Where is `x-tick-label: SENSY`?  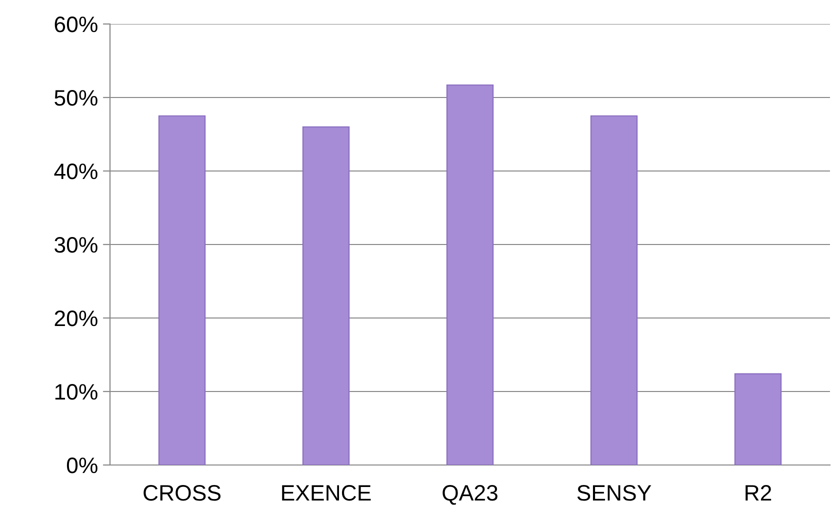
x-tick-label: SENSY is located at coordinates (614, 493).